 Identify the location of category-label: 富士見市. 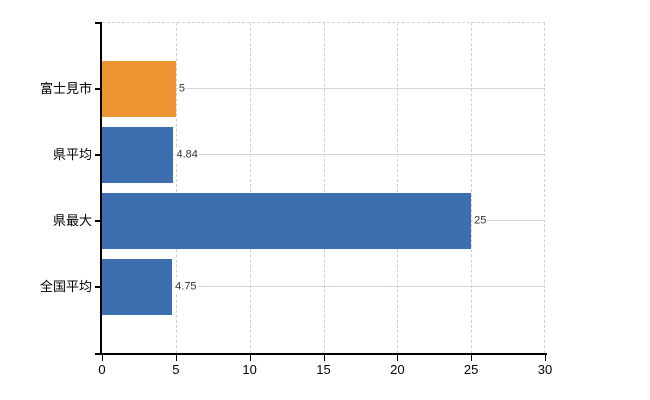
(65, 88).